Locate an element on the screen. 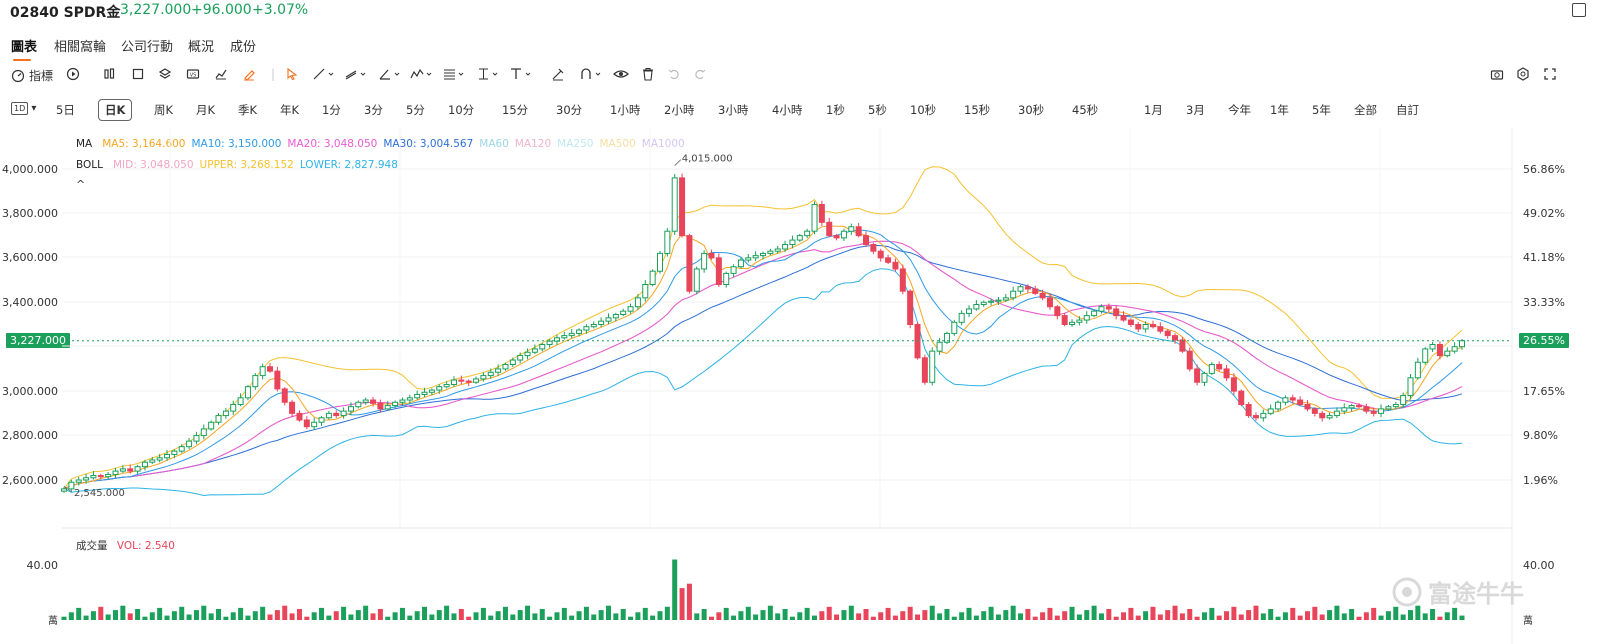 This screenshot has width=1600, height=644. timeframe-5: 年K is located at coordinates (290, 110).